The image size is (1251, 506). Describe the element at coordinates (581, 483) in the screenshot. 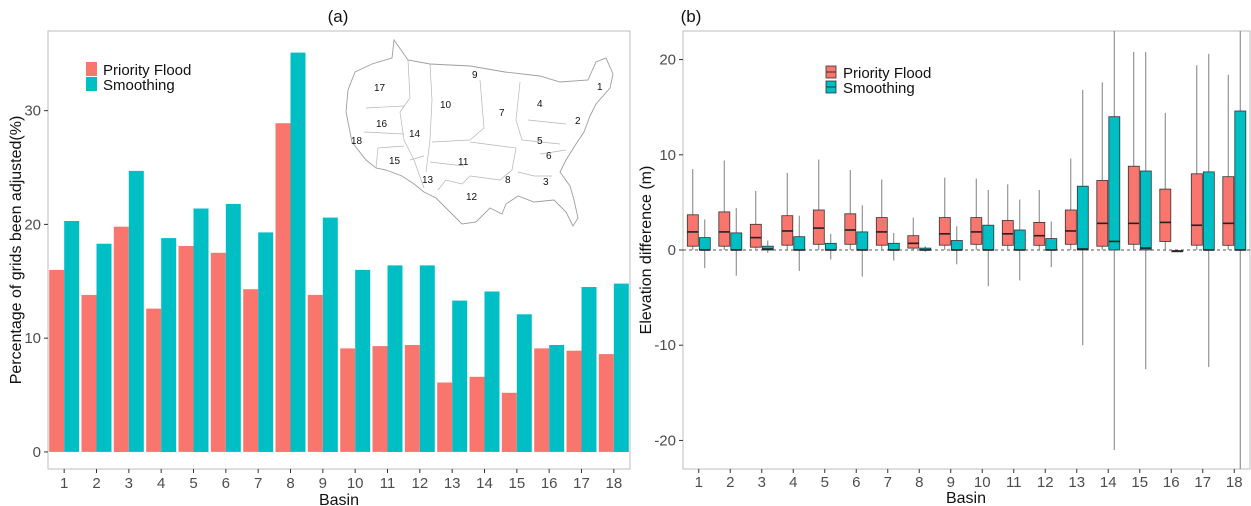

I see `x-tick-label: 17` at that location.